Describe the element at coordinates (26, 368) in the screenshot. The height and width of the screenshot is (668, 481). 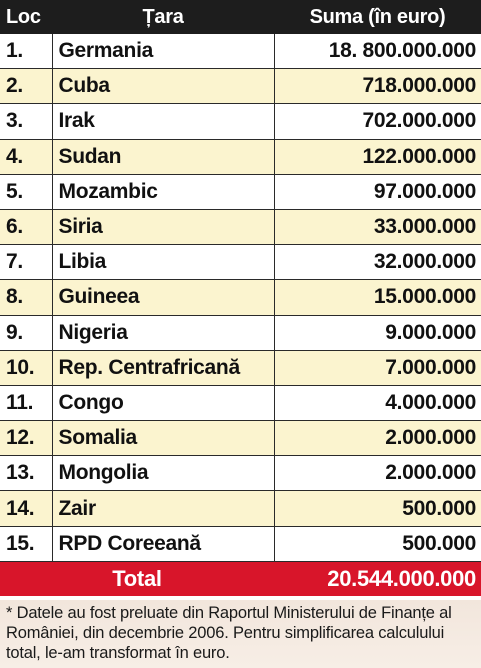
I see `rank-cell: 10.` at that location.